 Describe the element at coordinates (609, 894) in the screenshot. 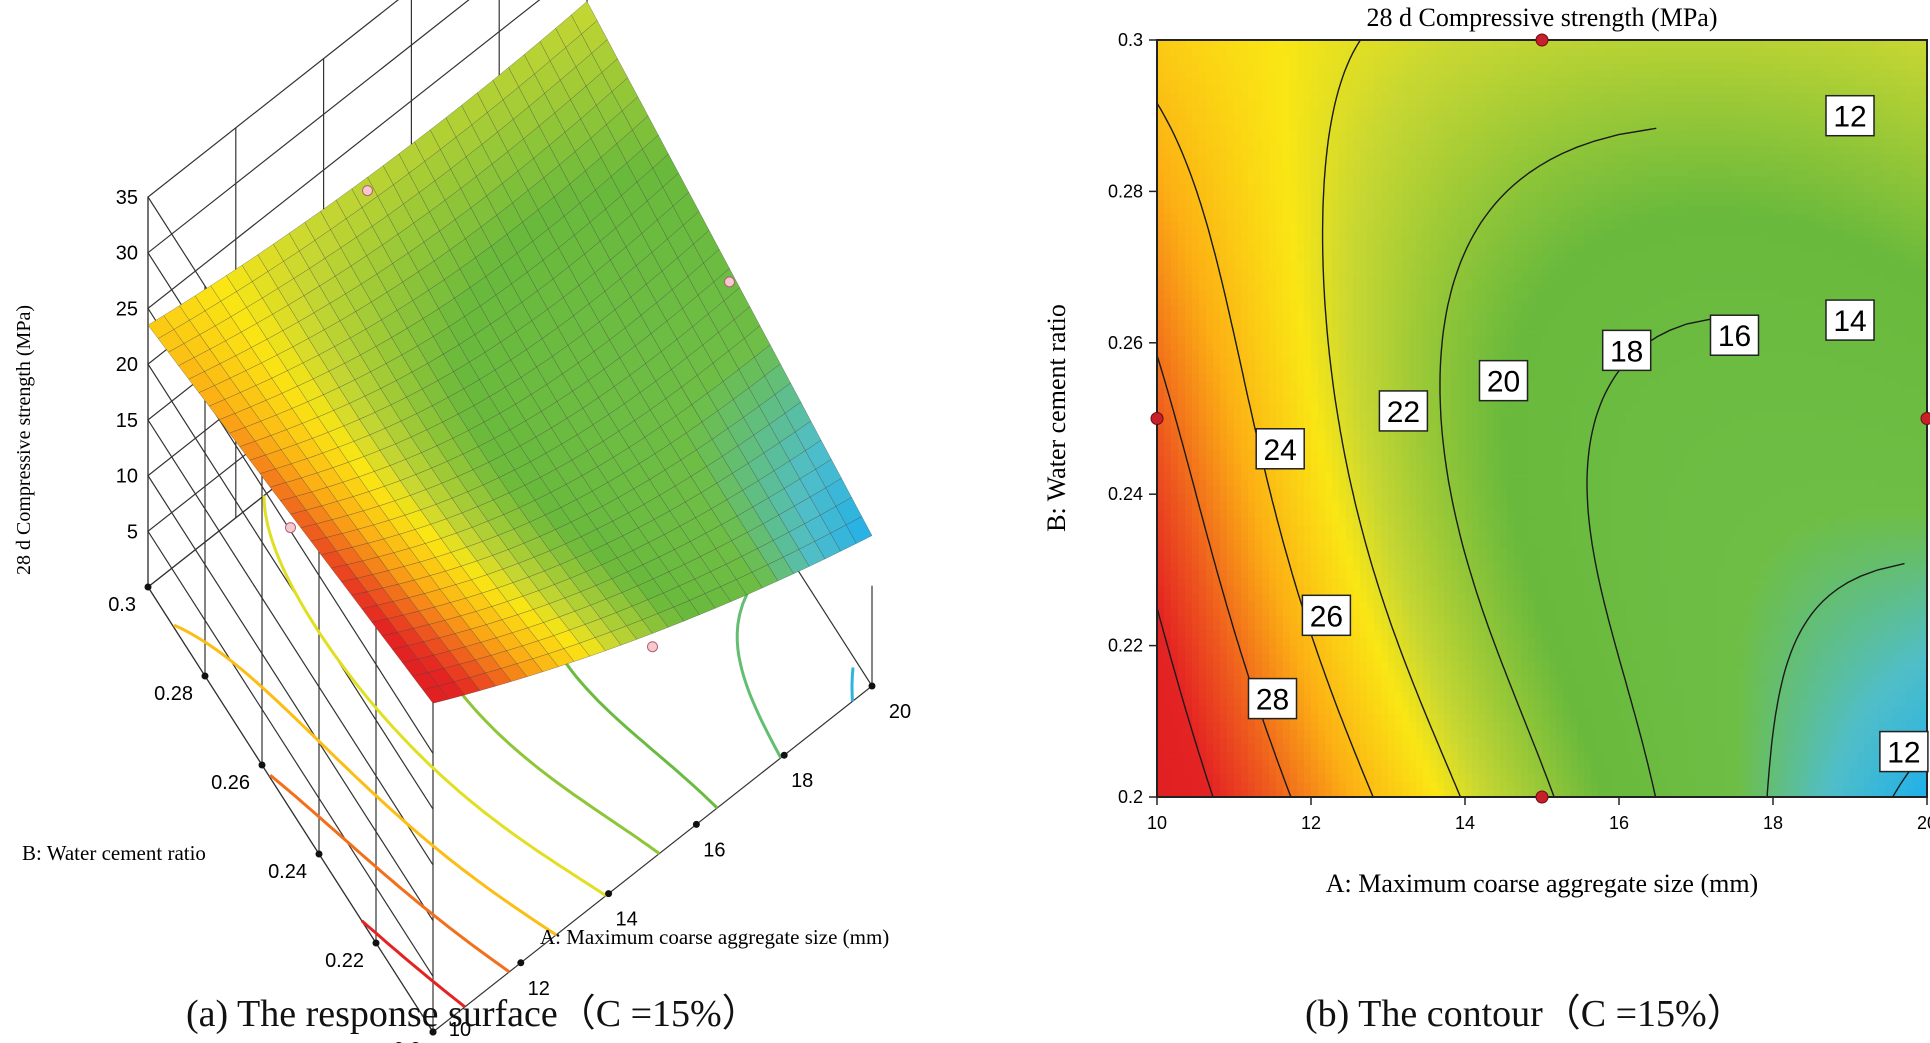

I see `surface-x-tick` at that location.